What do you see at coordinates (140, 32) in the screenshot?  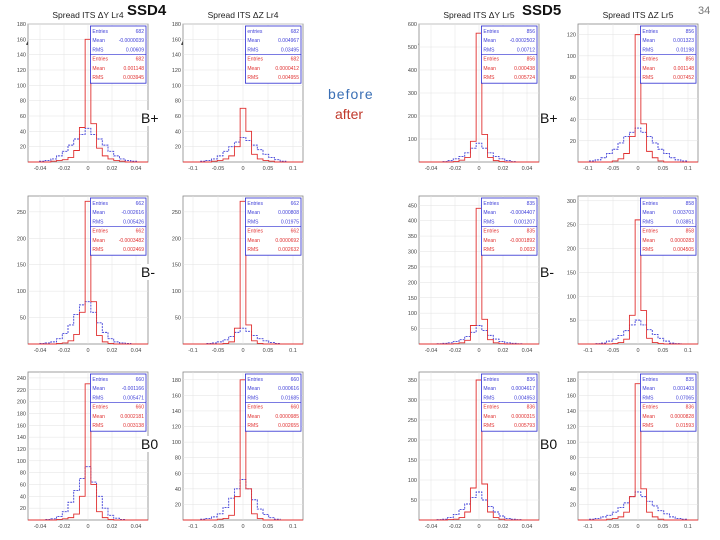 I see `stats-value: 682` at bounding box center [140, 32].